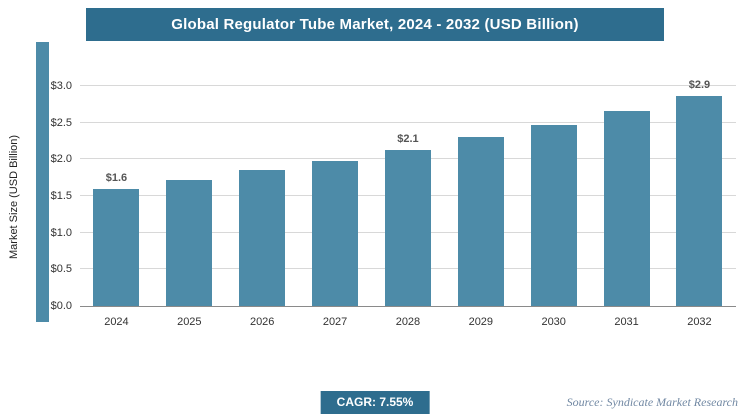 The height and width of the screenshot is (417, 750). I want to click on x-tick-label: 2027, so click(335, 322).